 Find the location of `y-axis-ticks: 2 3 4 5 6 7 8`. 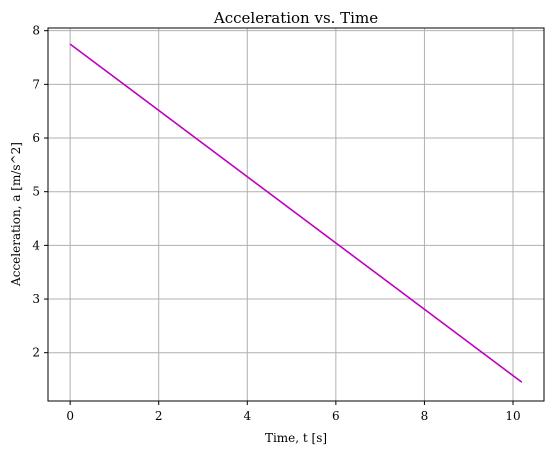

y-axis-ticks: 2 3 4 5 6 7 8 is located at coordinates (40, 192).